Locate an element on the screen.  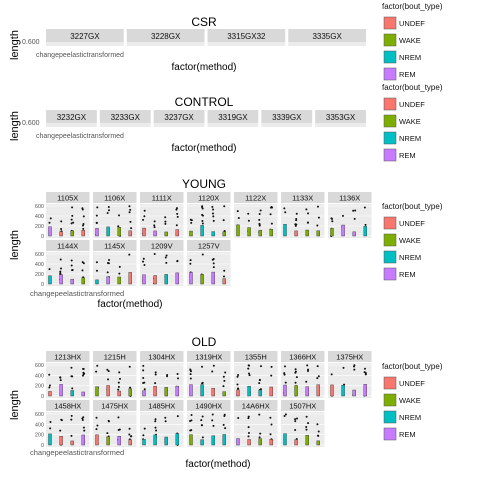
facet-label: 3232GX is located at coordinates (72, 117).